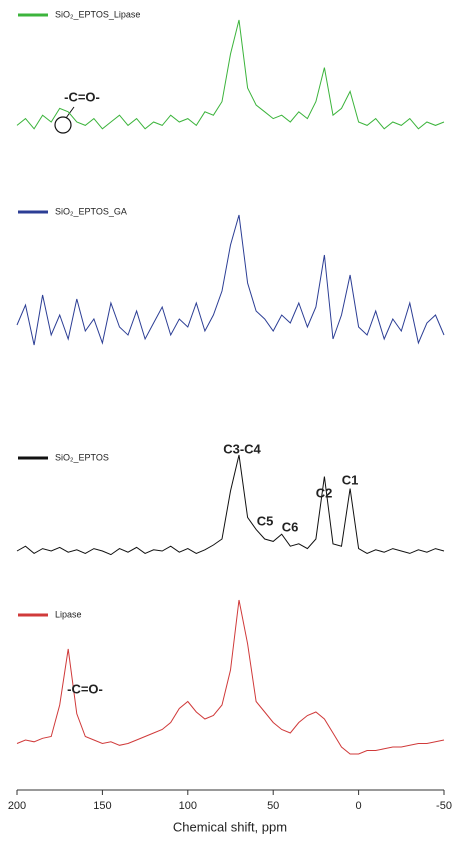  Describe the element at coordinates (68, 614) in the screenshot. I see `legend-label: Lipase` at that location.